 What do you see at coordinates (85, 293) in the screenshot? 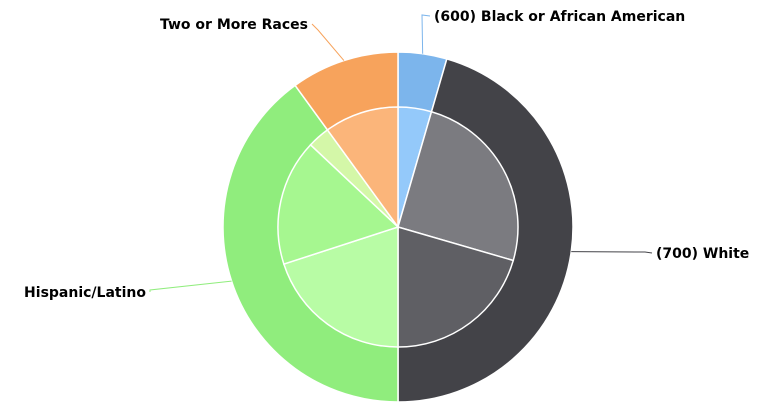
I see `label-hispanic-latino: Hispanic/Latino` at bounding box center [85, 293].